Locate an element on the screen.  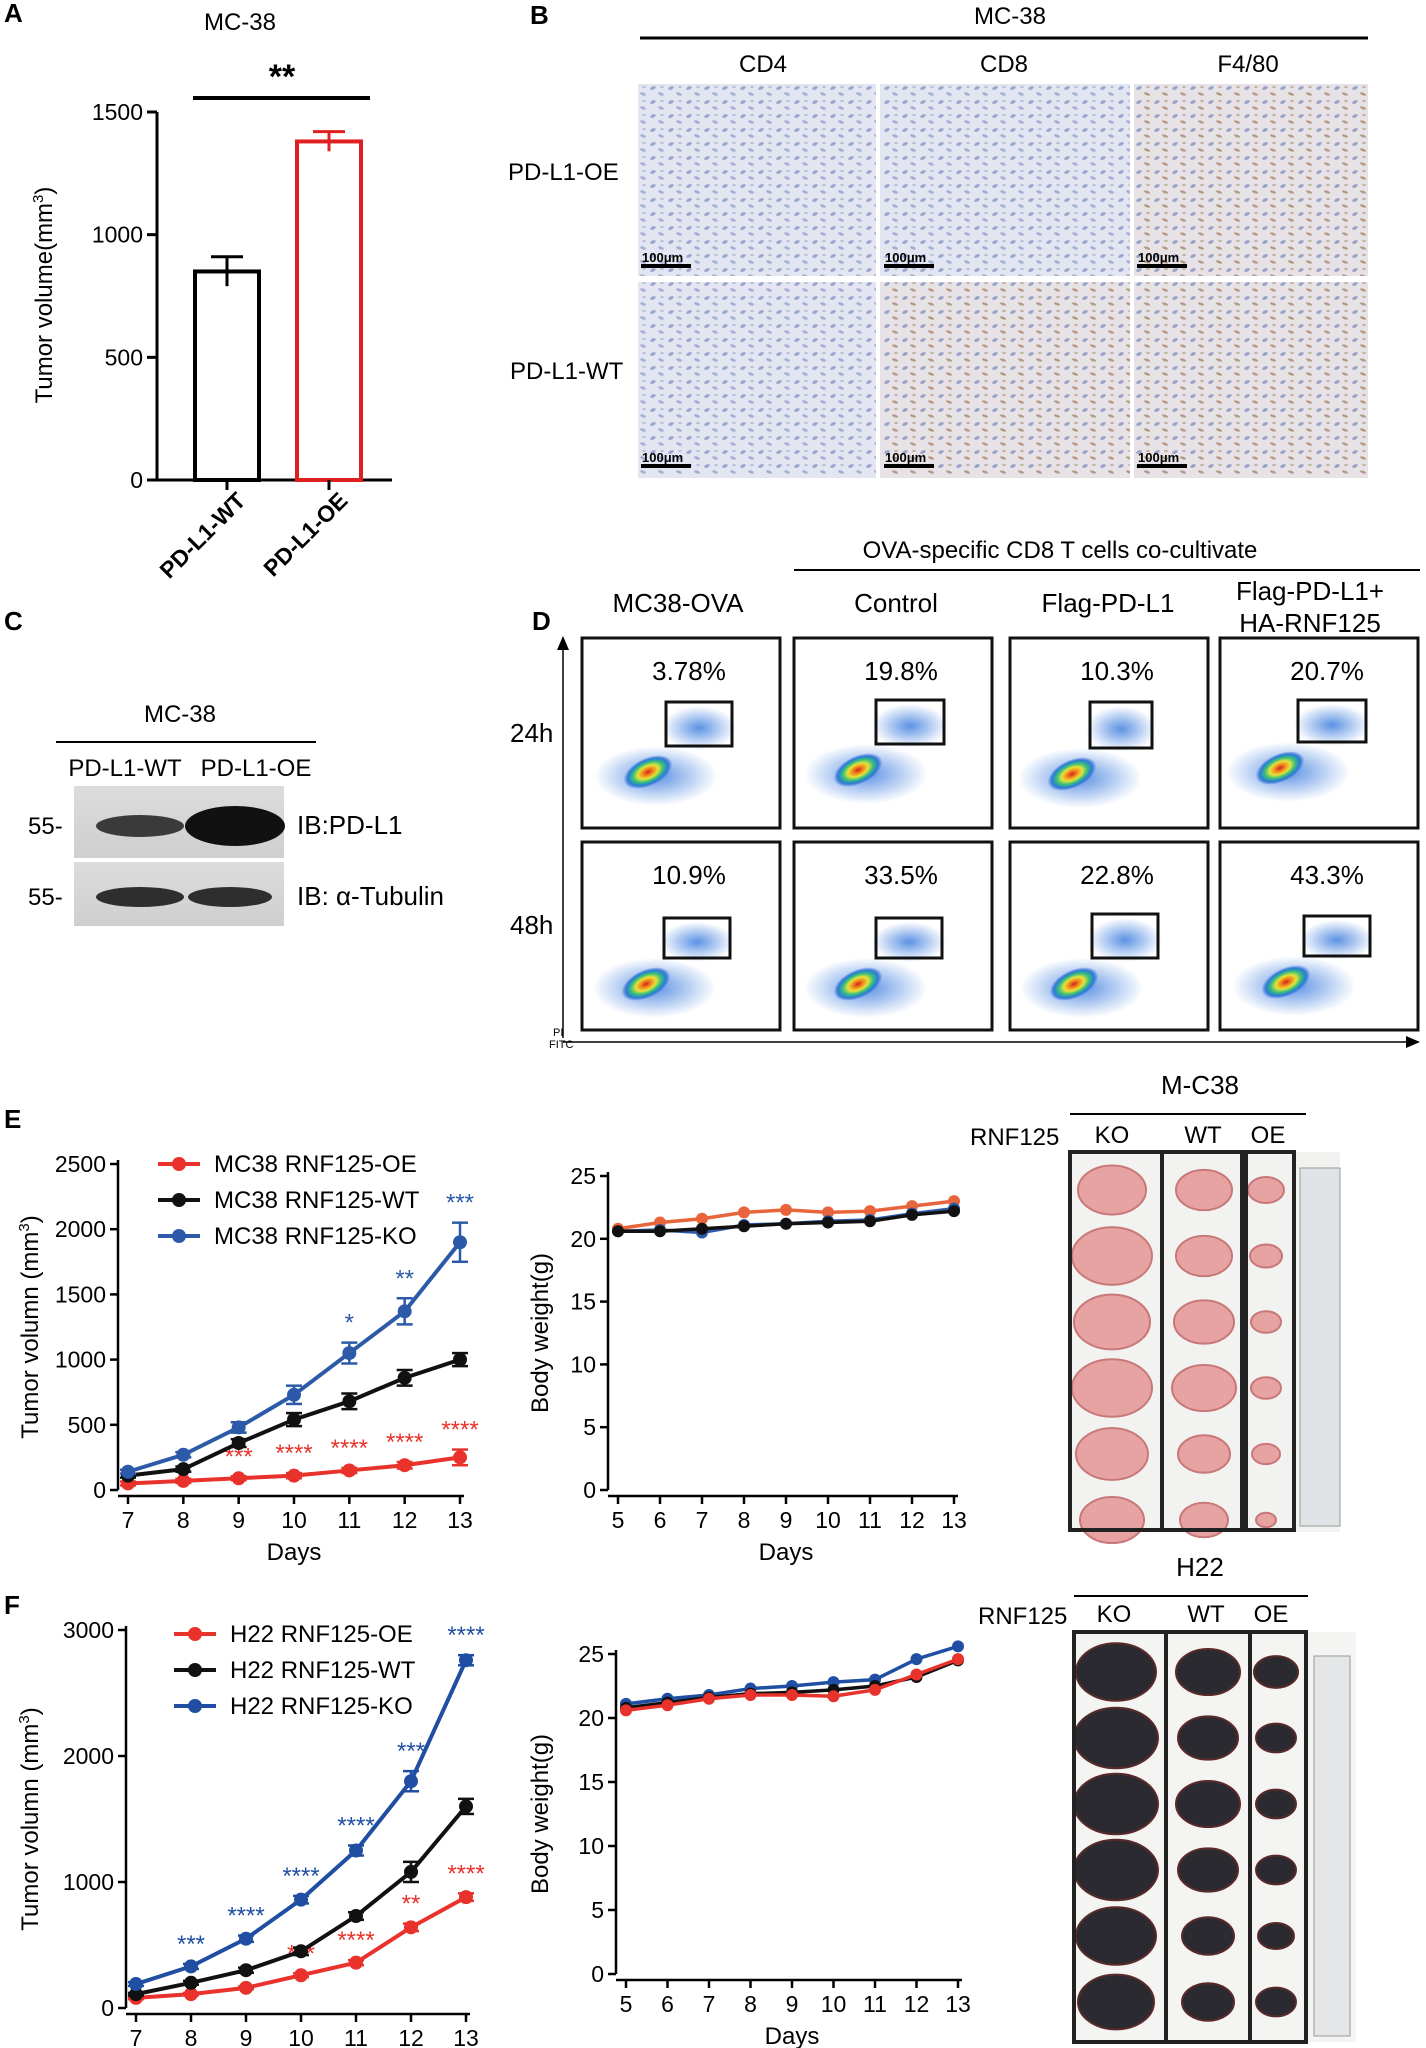
significance-label: ** is located at coordinates (404, 1278).